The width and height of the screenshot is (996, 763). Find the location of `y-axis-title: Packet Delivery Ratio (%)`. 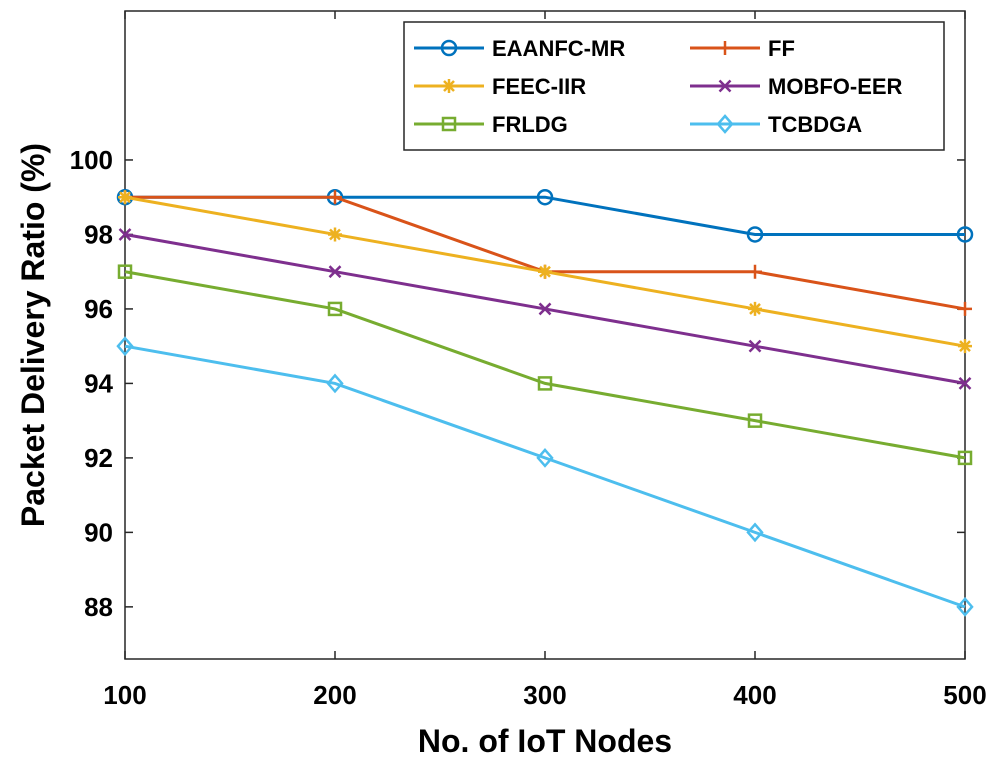

y-axis-title: Packet Delivery Ratio (%) is located at coordinates (33, 335).